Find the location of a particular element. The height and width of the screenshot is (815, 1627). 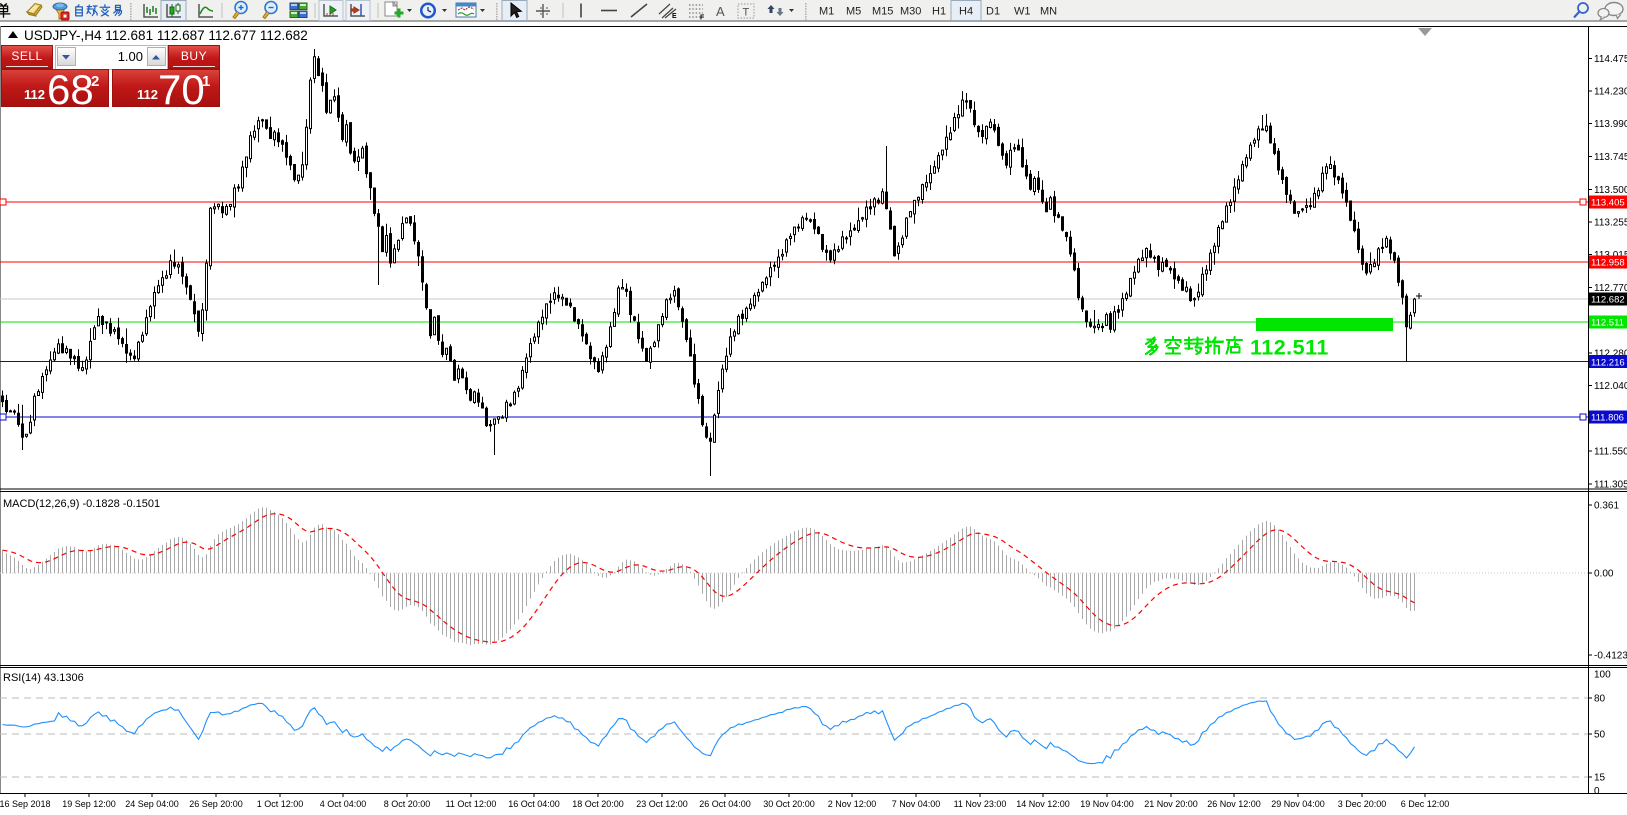

svg-text: 26 Nov 12:00 is located at coordinates (1234, 804).